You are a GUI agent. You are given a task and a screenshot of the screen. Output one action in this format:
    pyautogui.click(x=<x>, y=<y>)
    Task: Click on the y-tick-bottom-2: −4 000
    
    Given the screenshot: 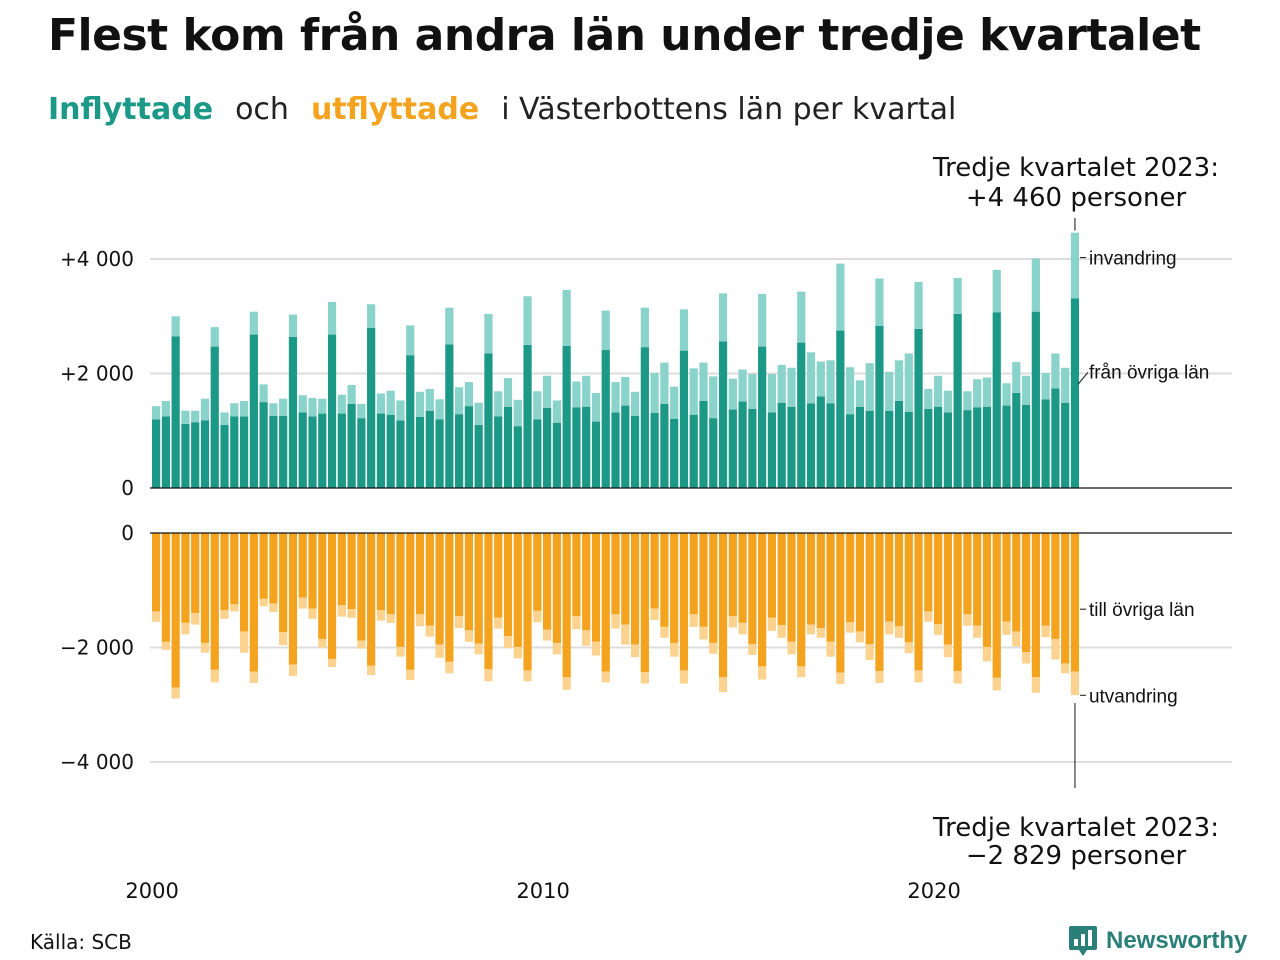 What is the action you would take?
    pyautogui.click(x=97, y=762)
    